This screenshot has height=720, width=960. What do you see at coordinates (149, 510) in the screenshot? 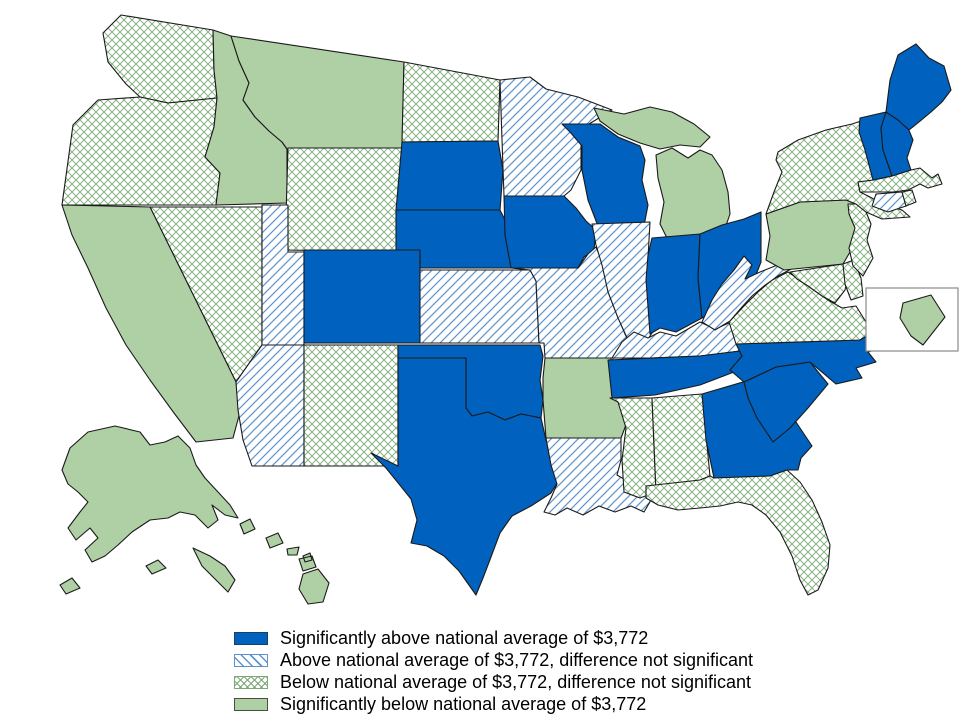
I see `state-alaska` at bounding box center [149, 510].